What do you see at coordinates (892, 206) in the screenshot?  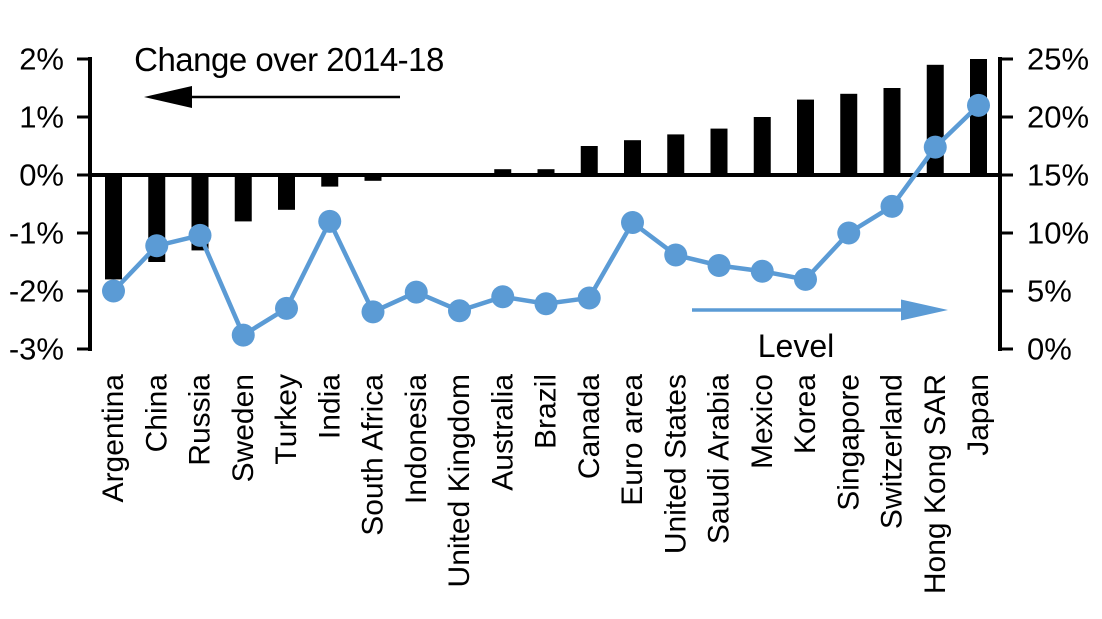 I see `marker-switzerland` at bounding box center [892, 206].